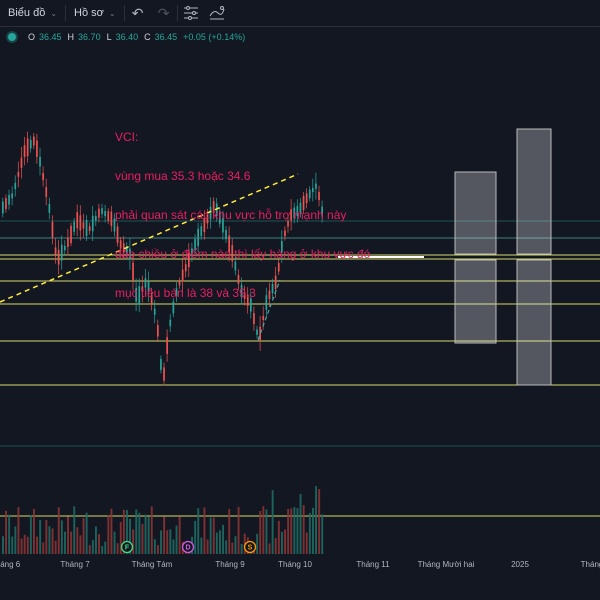 This screenshot has width=600, height=600. I want to click on time-axis-label: Tháng 7, so click(75, 564).